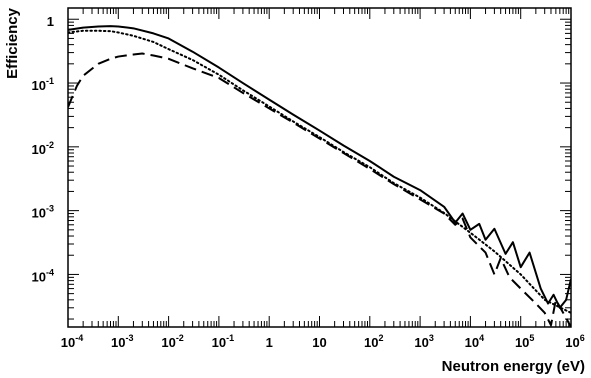 This screenshot has width=591, height=378. I want to click on y-axis-label: Efficiency, so click(12, 43).